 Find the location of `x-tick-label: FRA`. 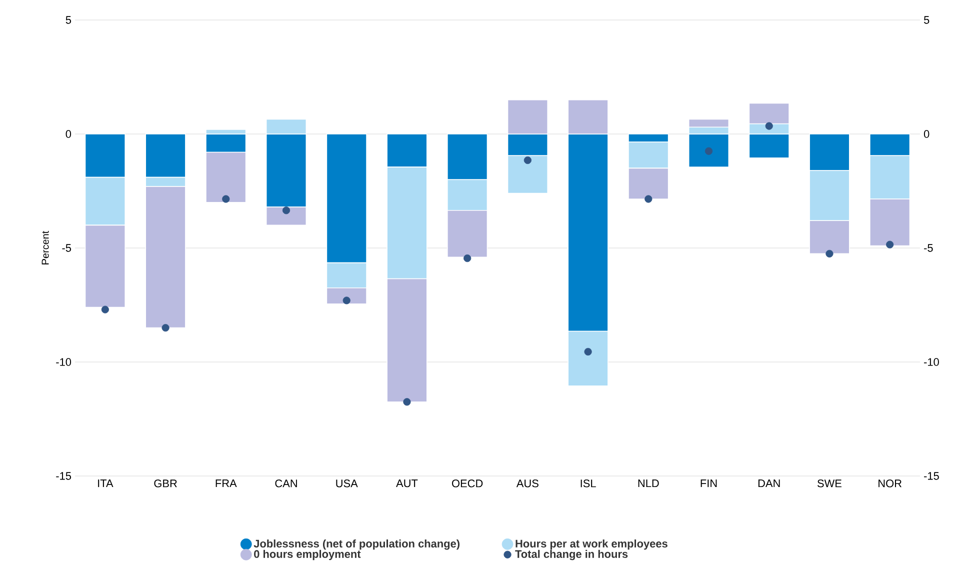

x-tick-label: FRA is located at coordinates (226, 484).